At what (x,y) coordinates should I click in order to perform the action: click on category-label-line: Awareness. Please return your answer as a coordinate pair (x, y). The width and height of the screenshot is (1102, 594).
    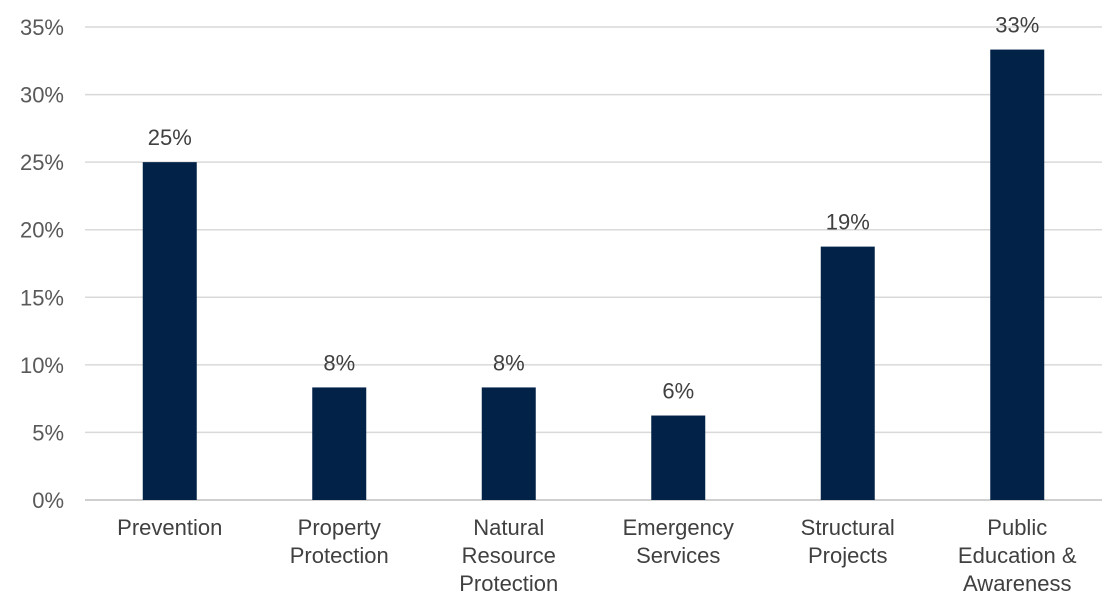
    Looking at the image, I should click on (1017, 582).